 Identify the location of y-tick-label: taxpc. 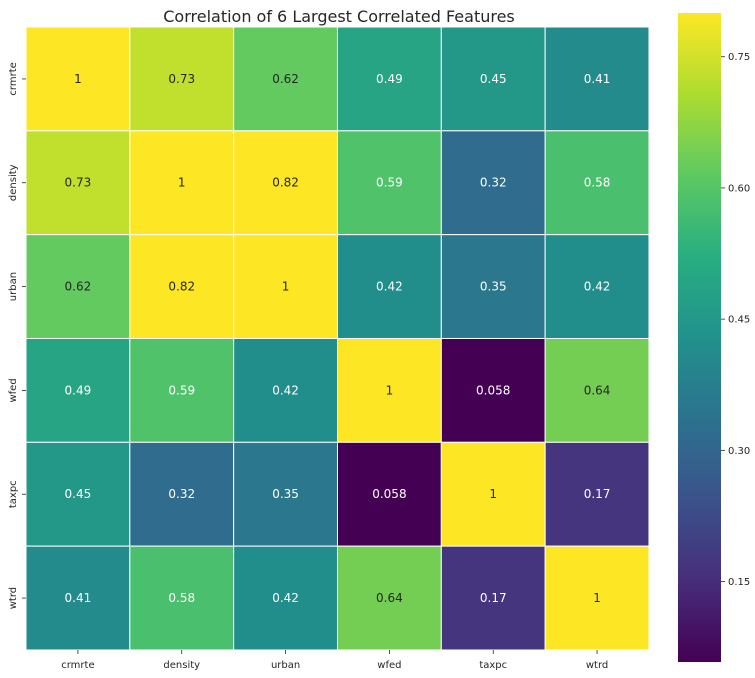
(13, 494).